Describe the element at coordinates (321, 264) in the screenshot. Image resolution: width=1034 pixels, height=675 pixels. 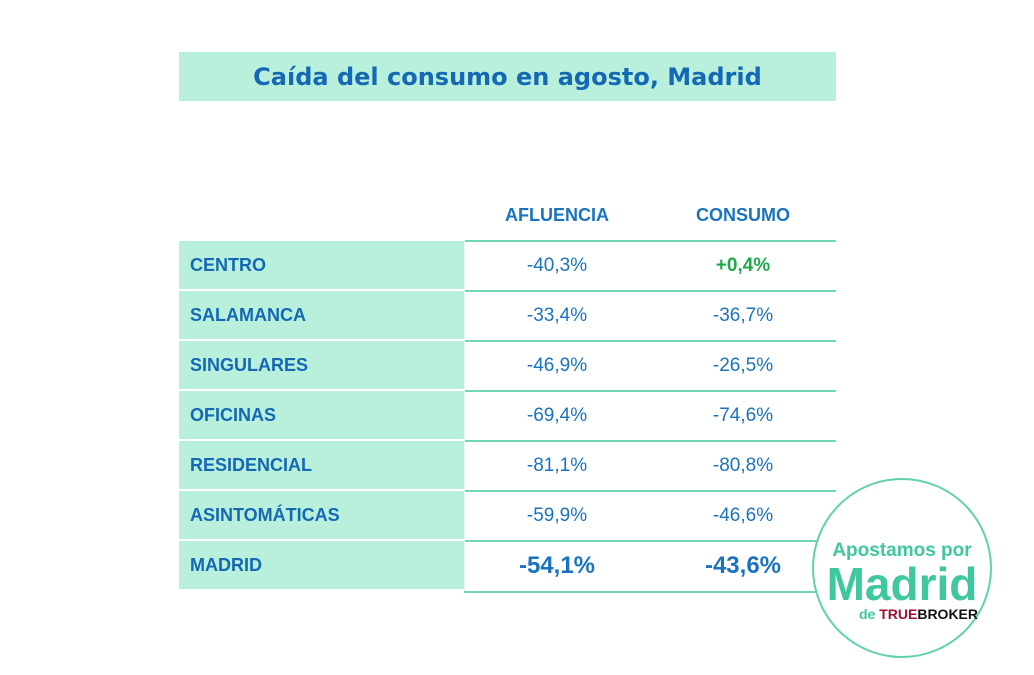
I see `row-label: CENTRO` at that location.